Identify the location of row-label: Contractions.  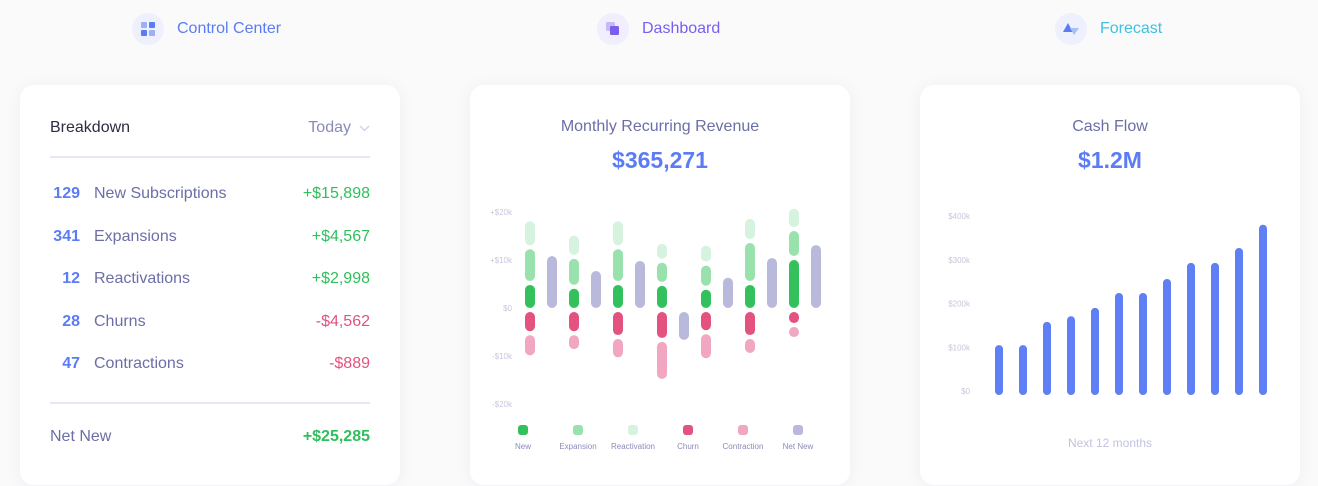
(139, 363).